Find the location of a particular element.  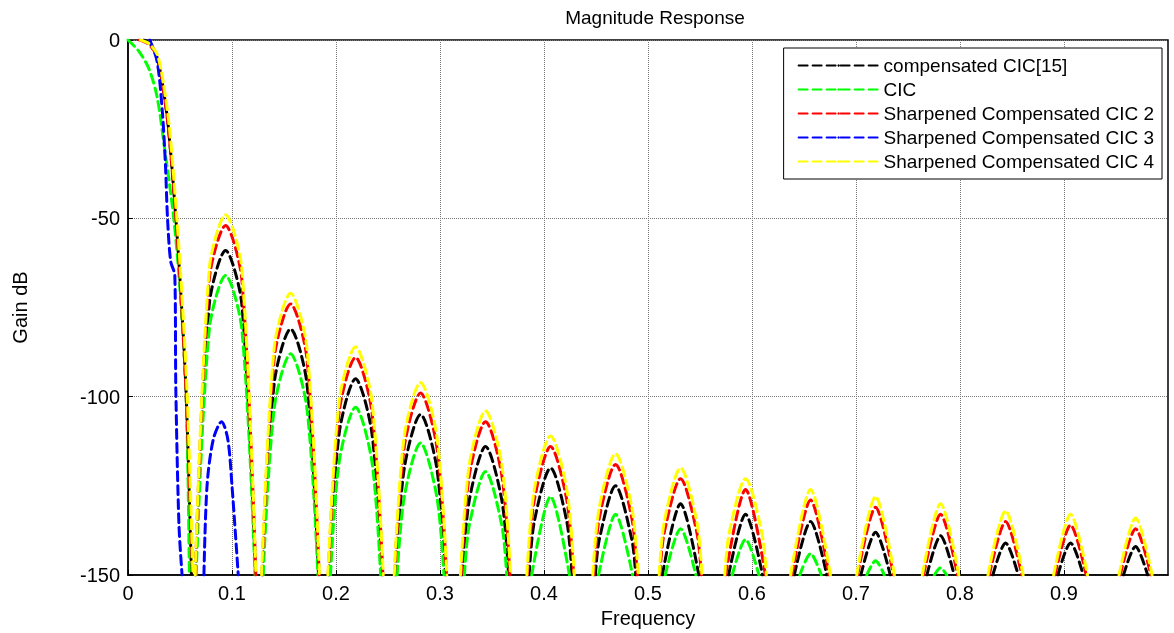

x-tick-label: 0.1 is located at coordinates (232, 593).